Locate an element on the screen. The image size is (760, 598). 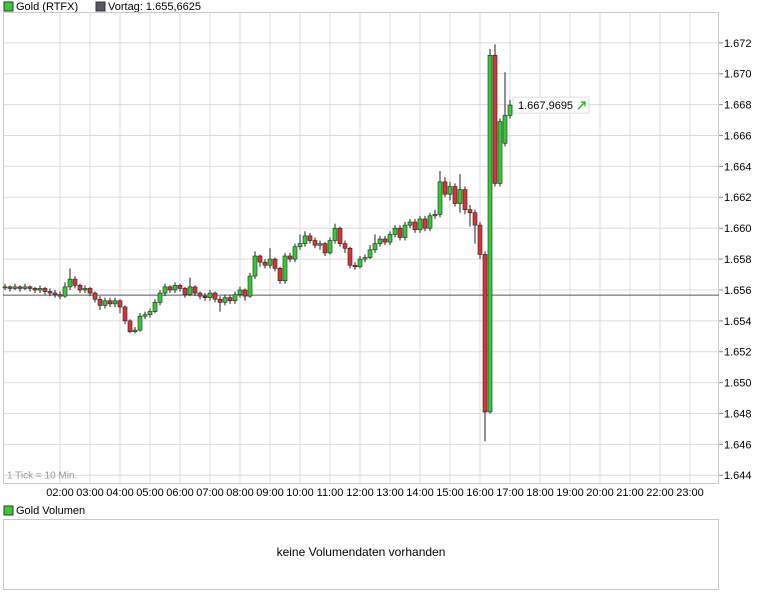
y-tick-label: 1.660 is located at coordinates (738, 229).